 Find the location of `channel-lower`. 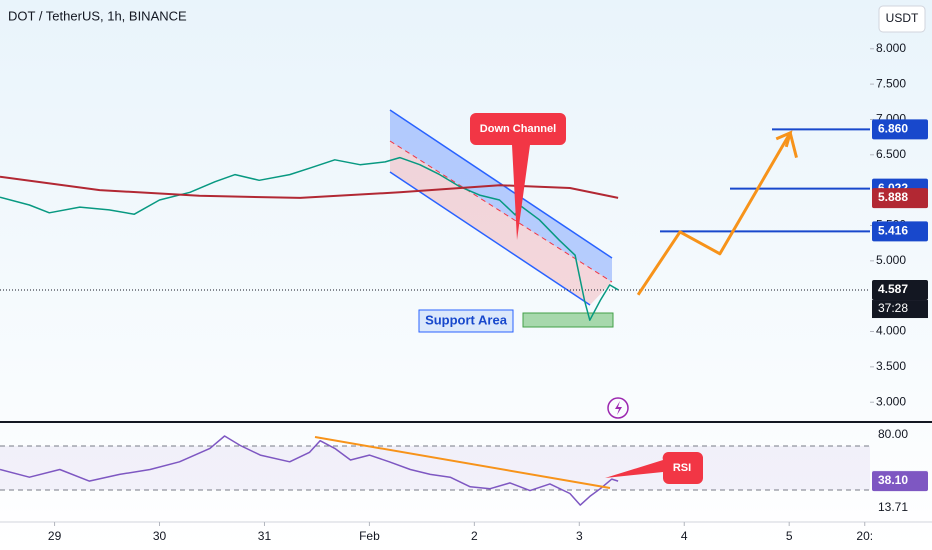

channel-lower is located at coordinates (501, 223).